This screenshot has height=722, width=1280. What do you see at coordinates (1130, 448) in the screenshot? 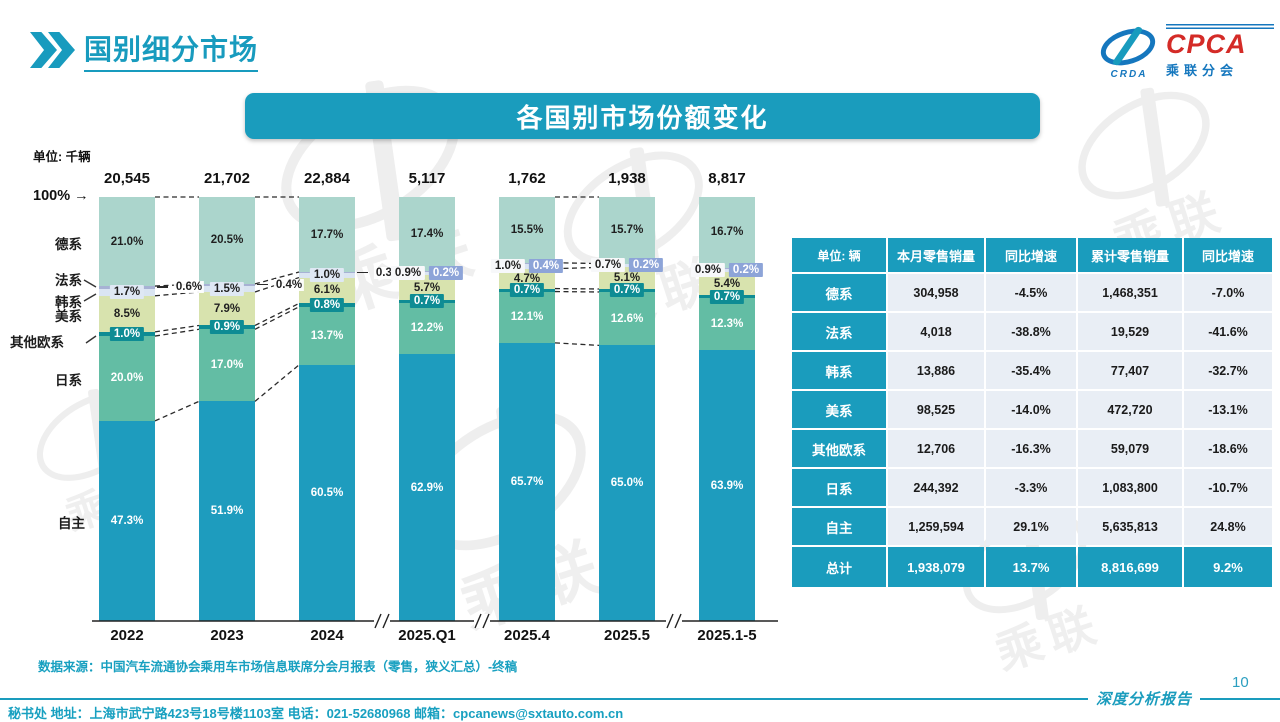
I see `table-cell: 59,079` at bounding box center [1130, 448].